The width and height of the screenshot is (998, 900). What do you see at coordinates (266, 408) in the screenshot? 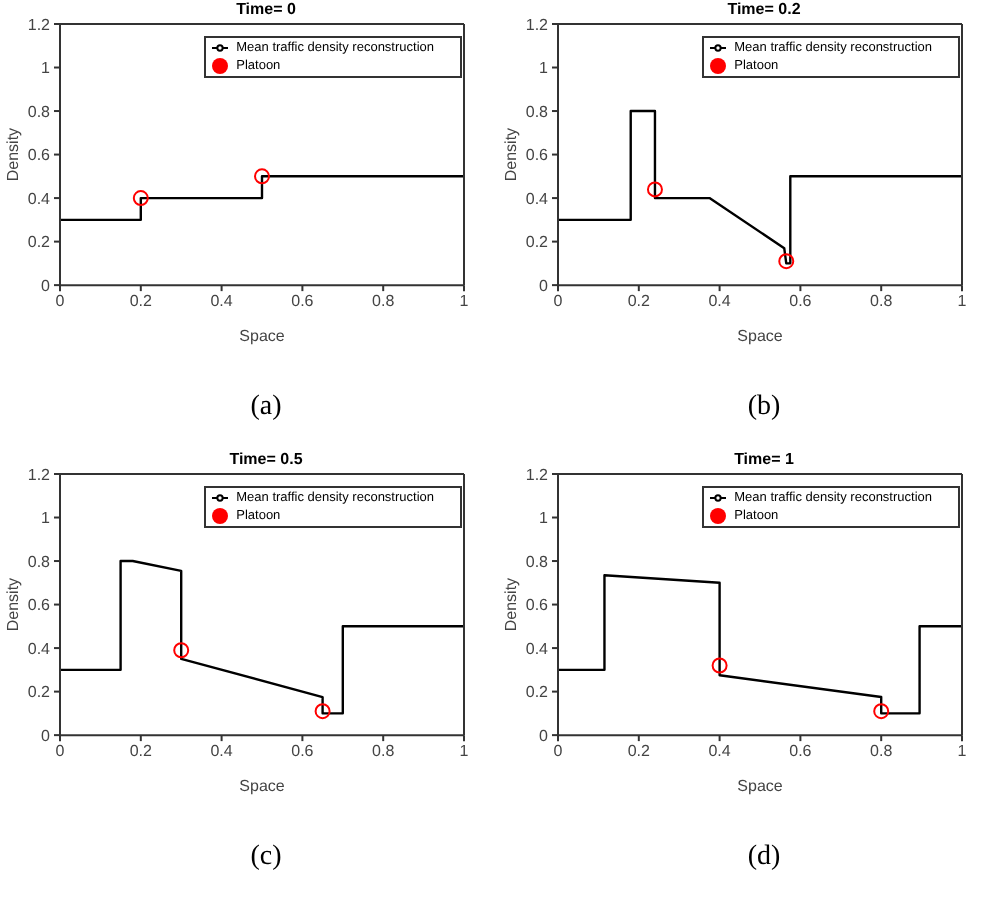
I see `text: (a)` at bounding box center [266, 408].